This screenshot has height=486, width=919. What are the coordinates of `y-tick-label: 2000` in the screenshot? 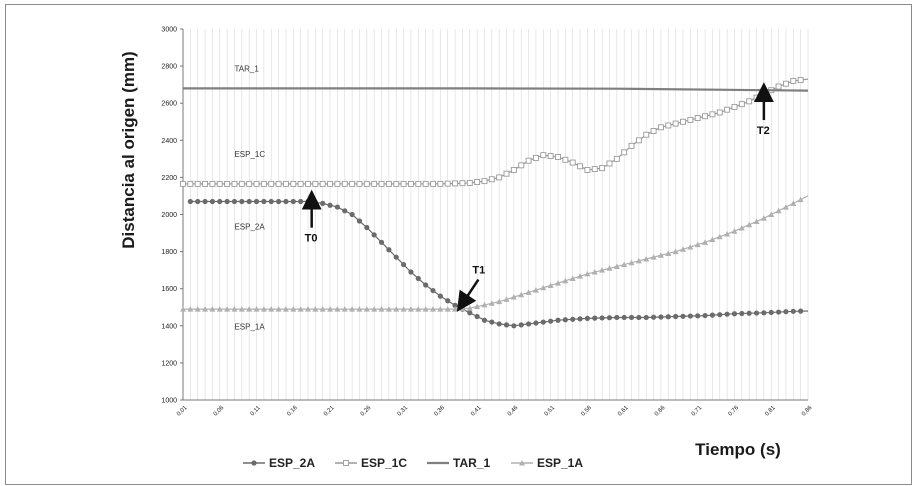 It's located at (169, 215).